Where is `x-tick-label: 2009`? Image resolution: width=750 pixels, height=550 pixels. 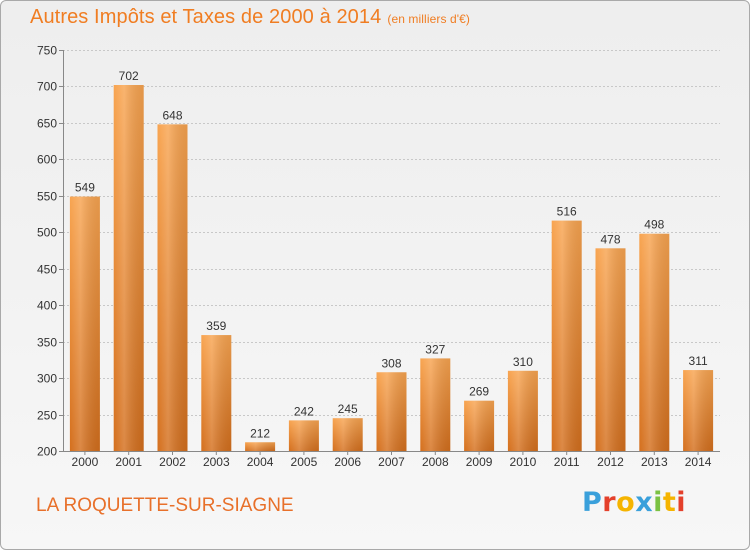
x-tick-label: 2009 is located at coordinates (479, 462).